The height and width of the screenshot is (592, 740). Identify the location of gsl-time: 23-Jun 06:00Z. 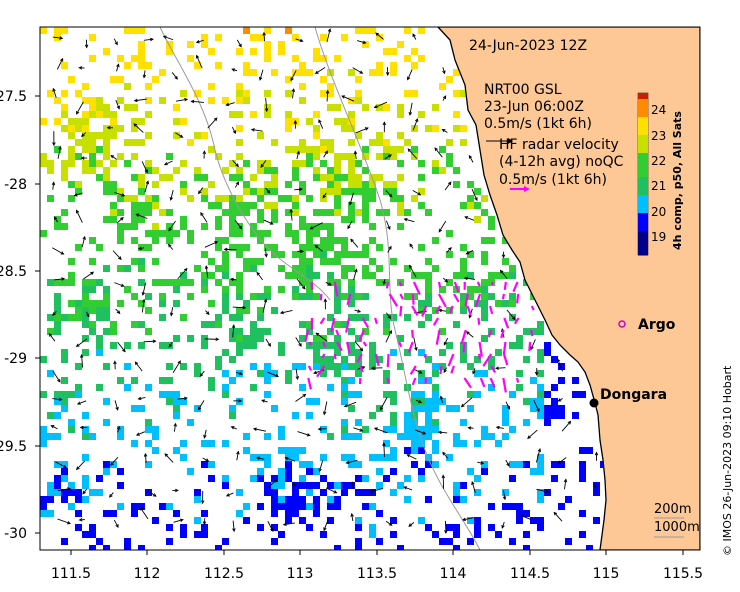
(534, 107).